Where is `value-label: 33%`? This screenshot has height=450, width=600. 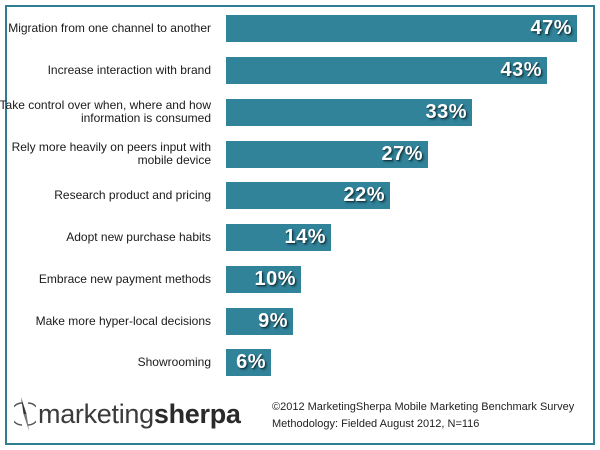
value-label: 33% is located at coordinates (446, 112).